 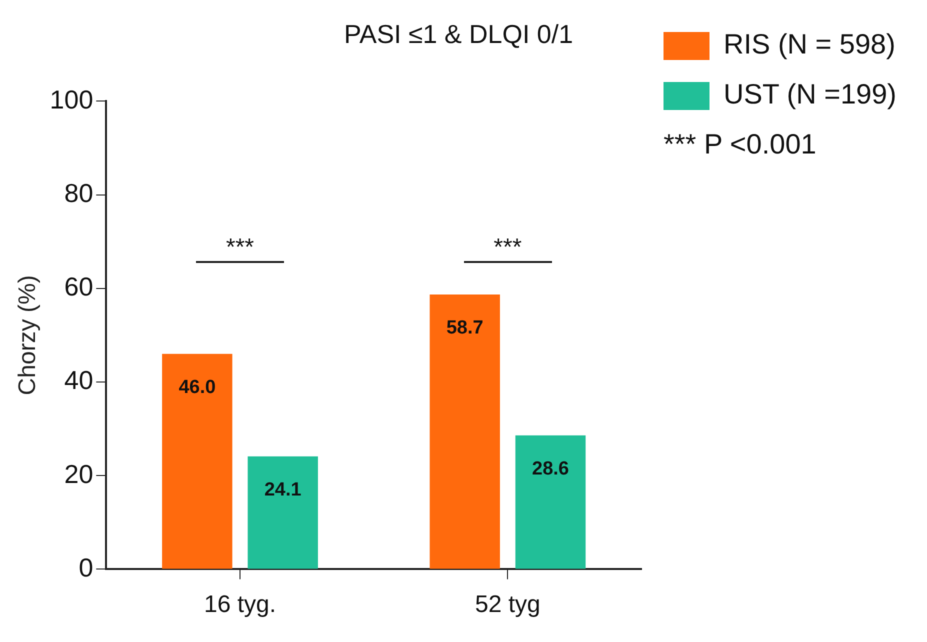 What do you see at coordinates (810, 44) in the screenshot?
I see `legend-label: RIS (N = 598)` at bounding box center [810, 44].